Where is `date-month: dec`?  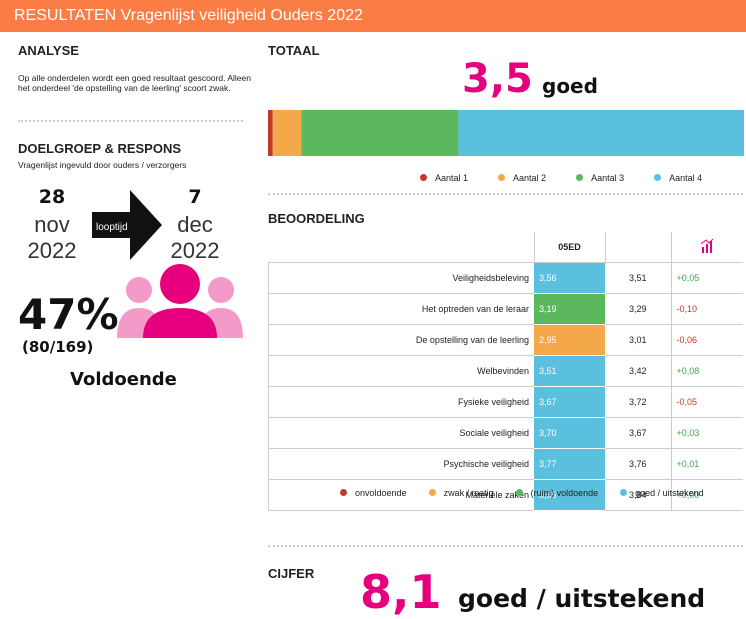
date-month: dec is located at coordinates (195, 224).